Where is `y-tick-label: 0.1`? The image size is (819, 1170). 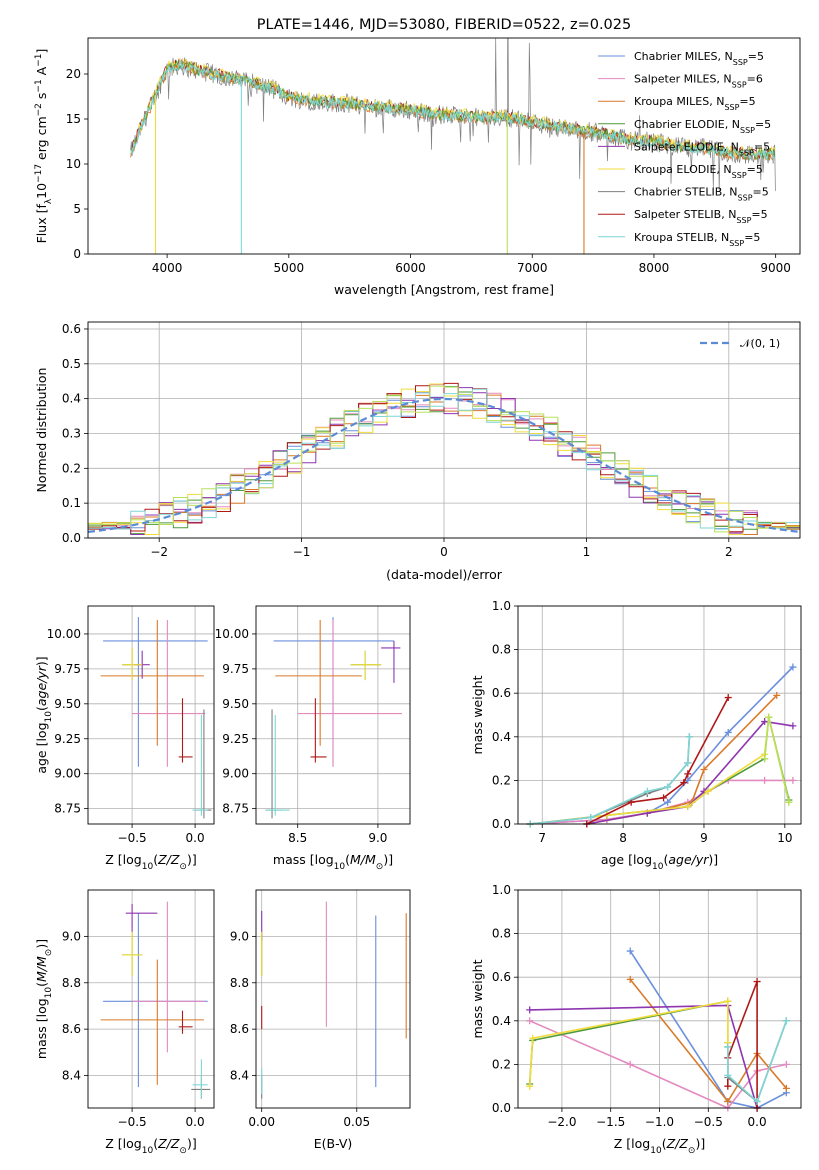
y-tick-label: 0.1 is located at coordinates (71, 503).